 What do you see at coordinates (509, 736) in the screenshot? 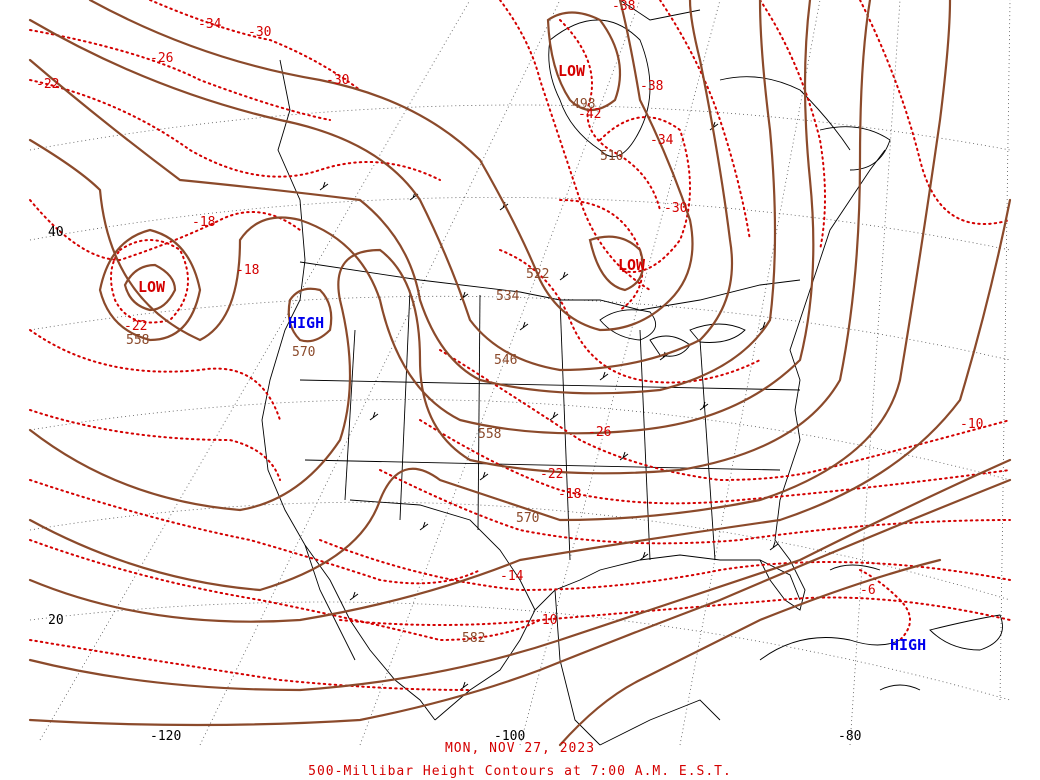
I see `longitude-label: -100` at bounding box center [509, 736].